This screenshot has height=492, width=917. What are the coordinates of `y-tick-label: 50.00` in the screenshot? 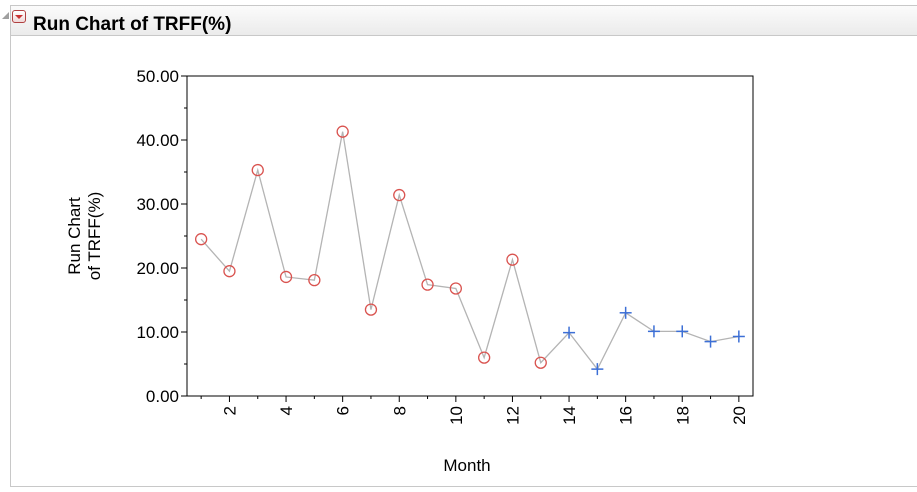 It's located at (157, 76).